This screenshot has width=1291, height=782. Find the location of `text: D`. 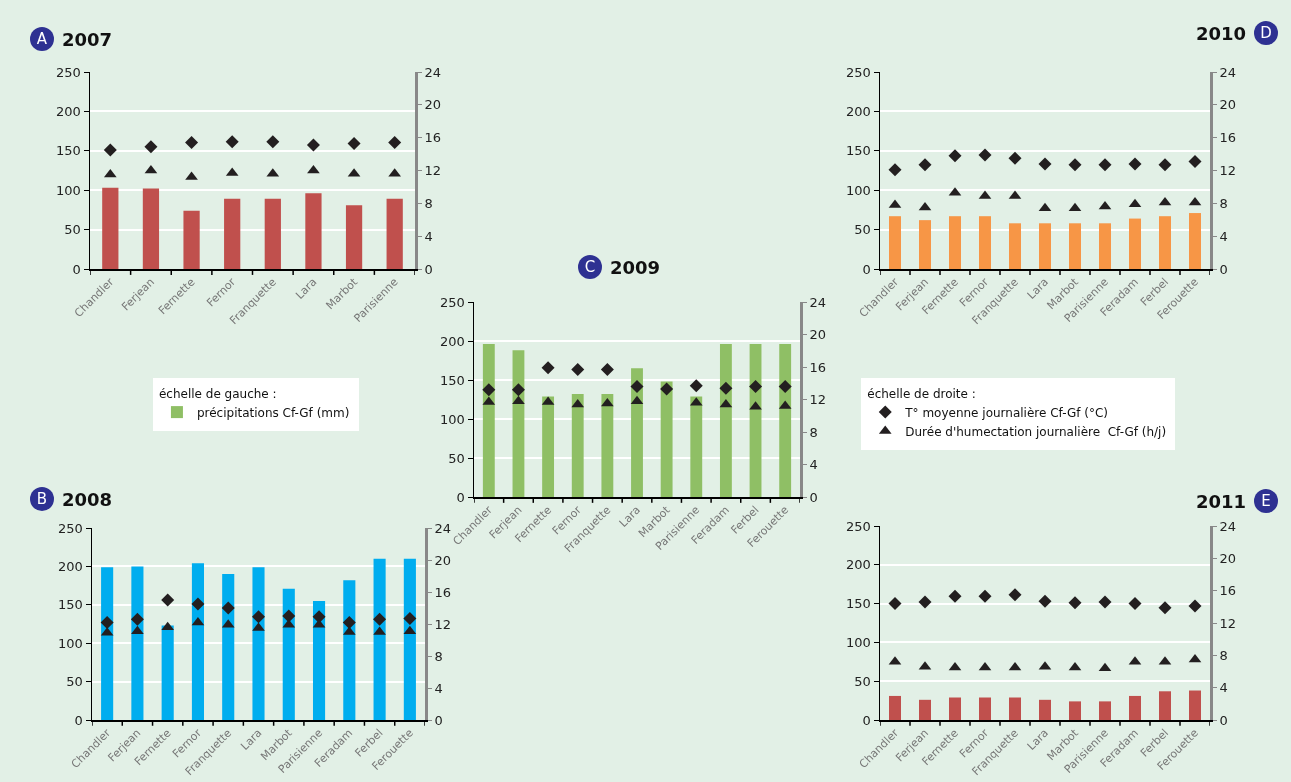

text: D is located at coordinates (1266, 33).